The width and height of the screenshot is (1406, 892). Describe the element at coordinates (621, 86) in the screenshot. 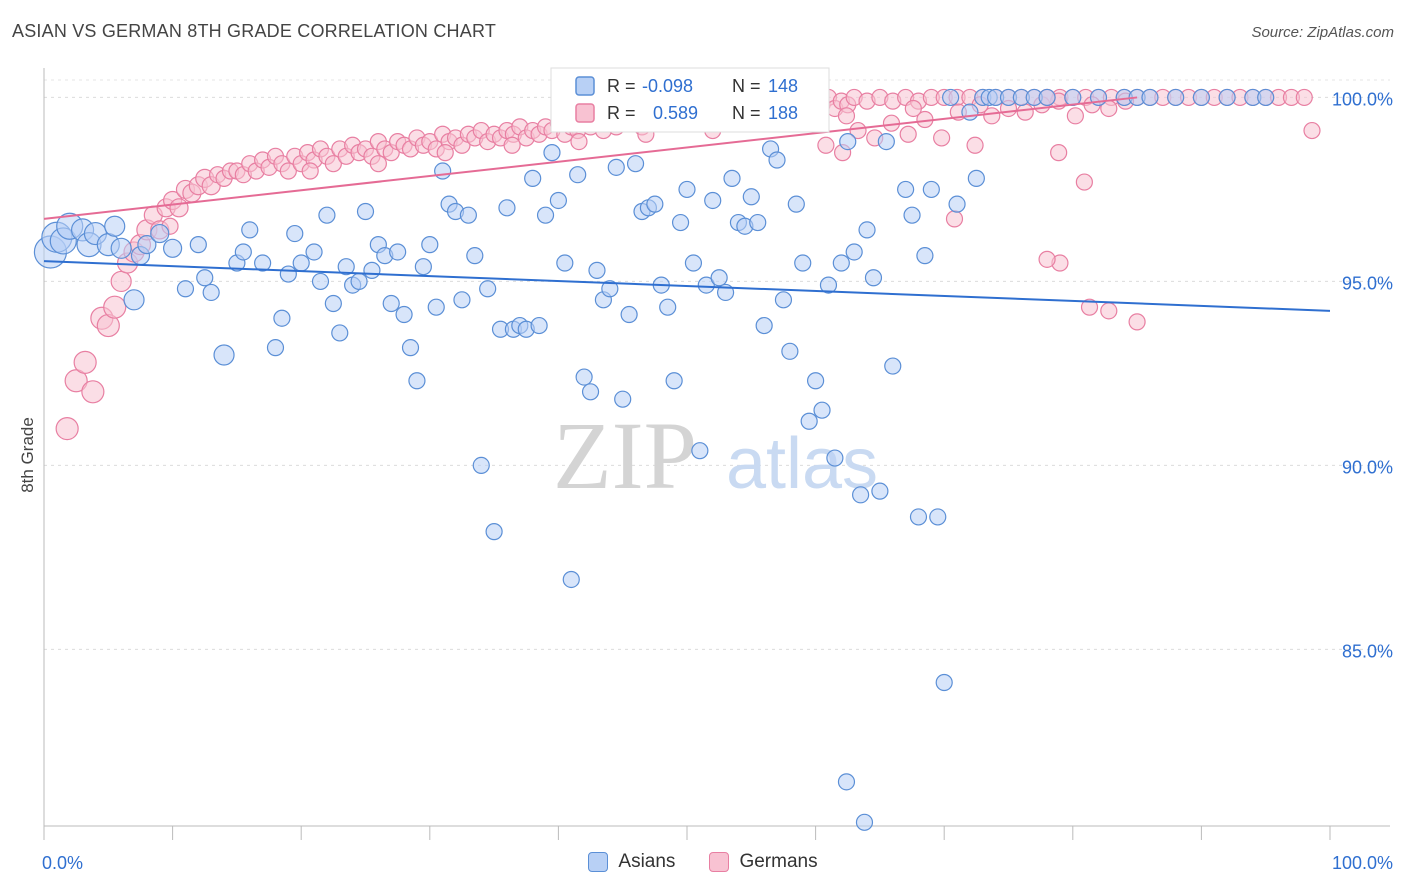

I see `stats-r-label-asians: R =` at that location.